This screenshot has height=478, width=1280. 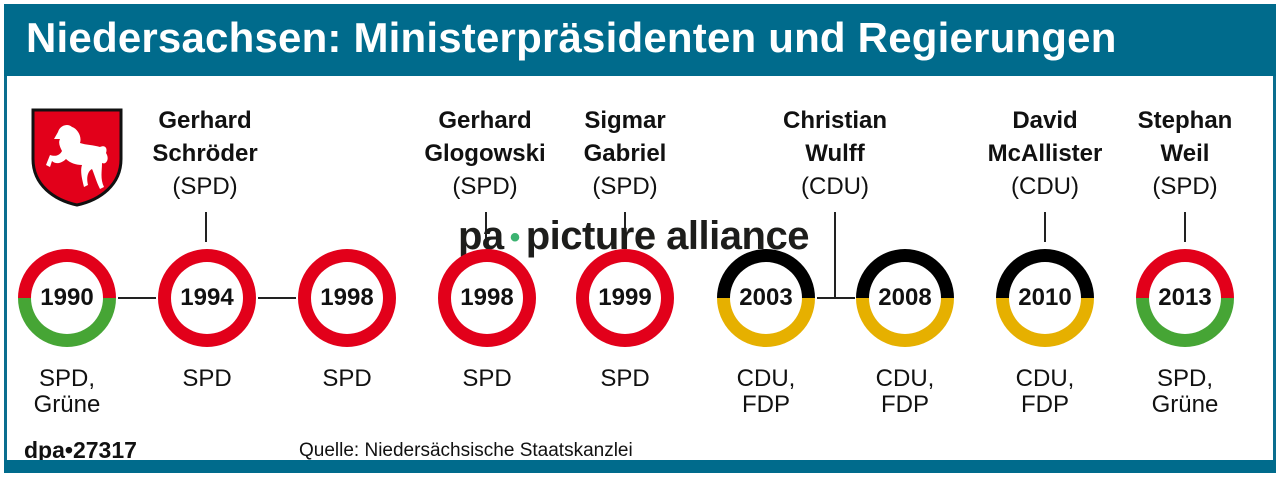 I want to click on government-ring-spd: 1994, so click(x=207, y=298).